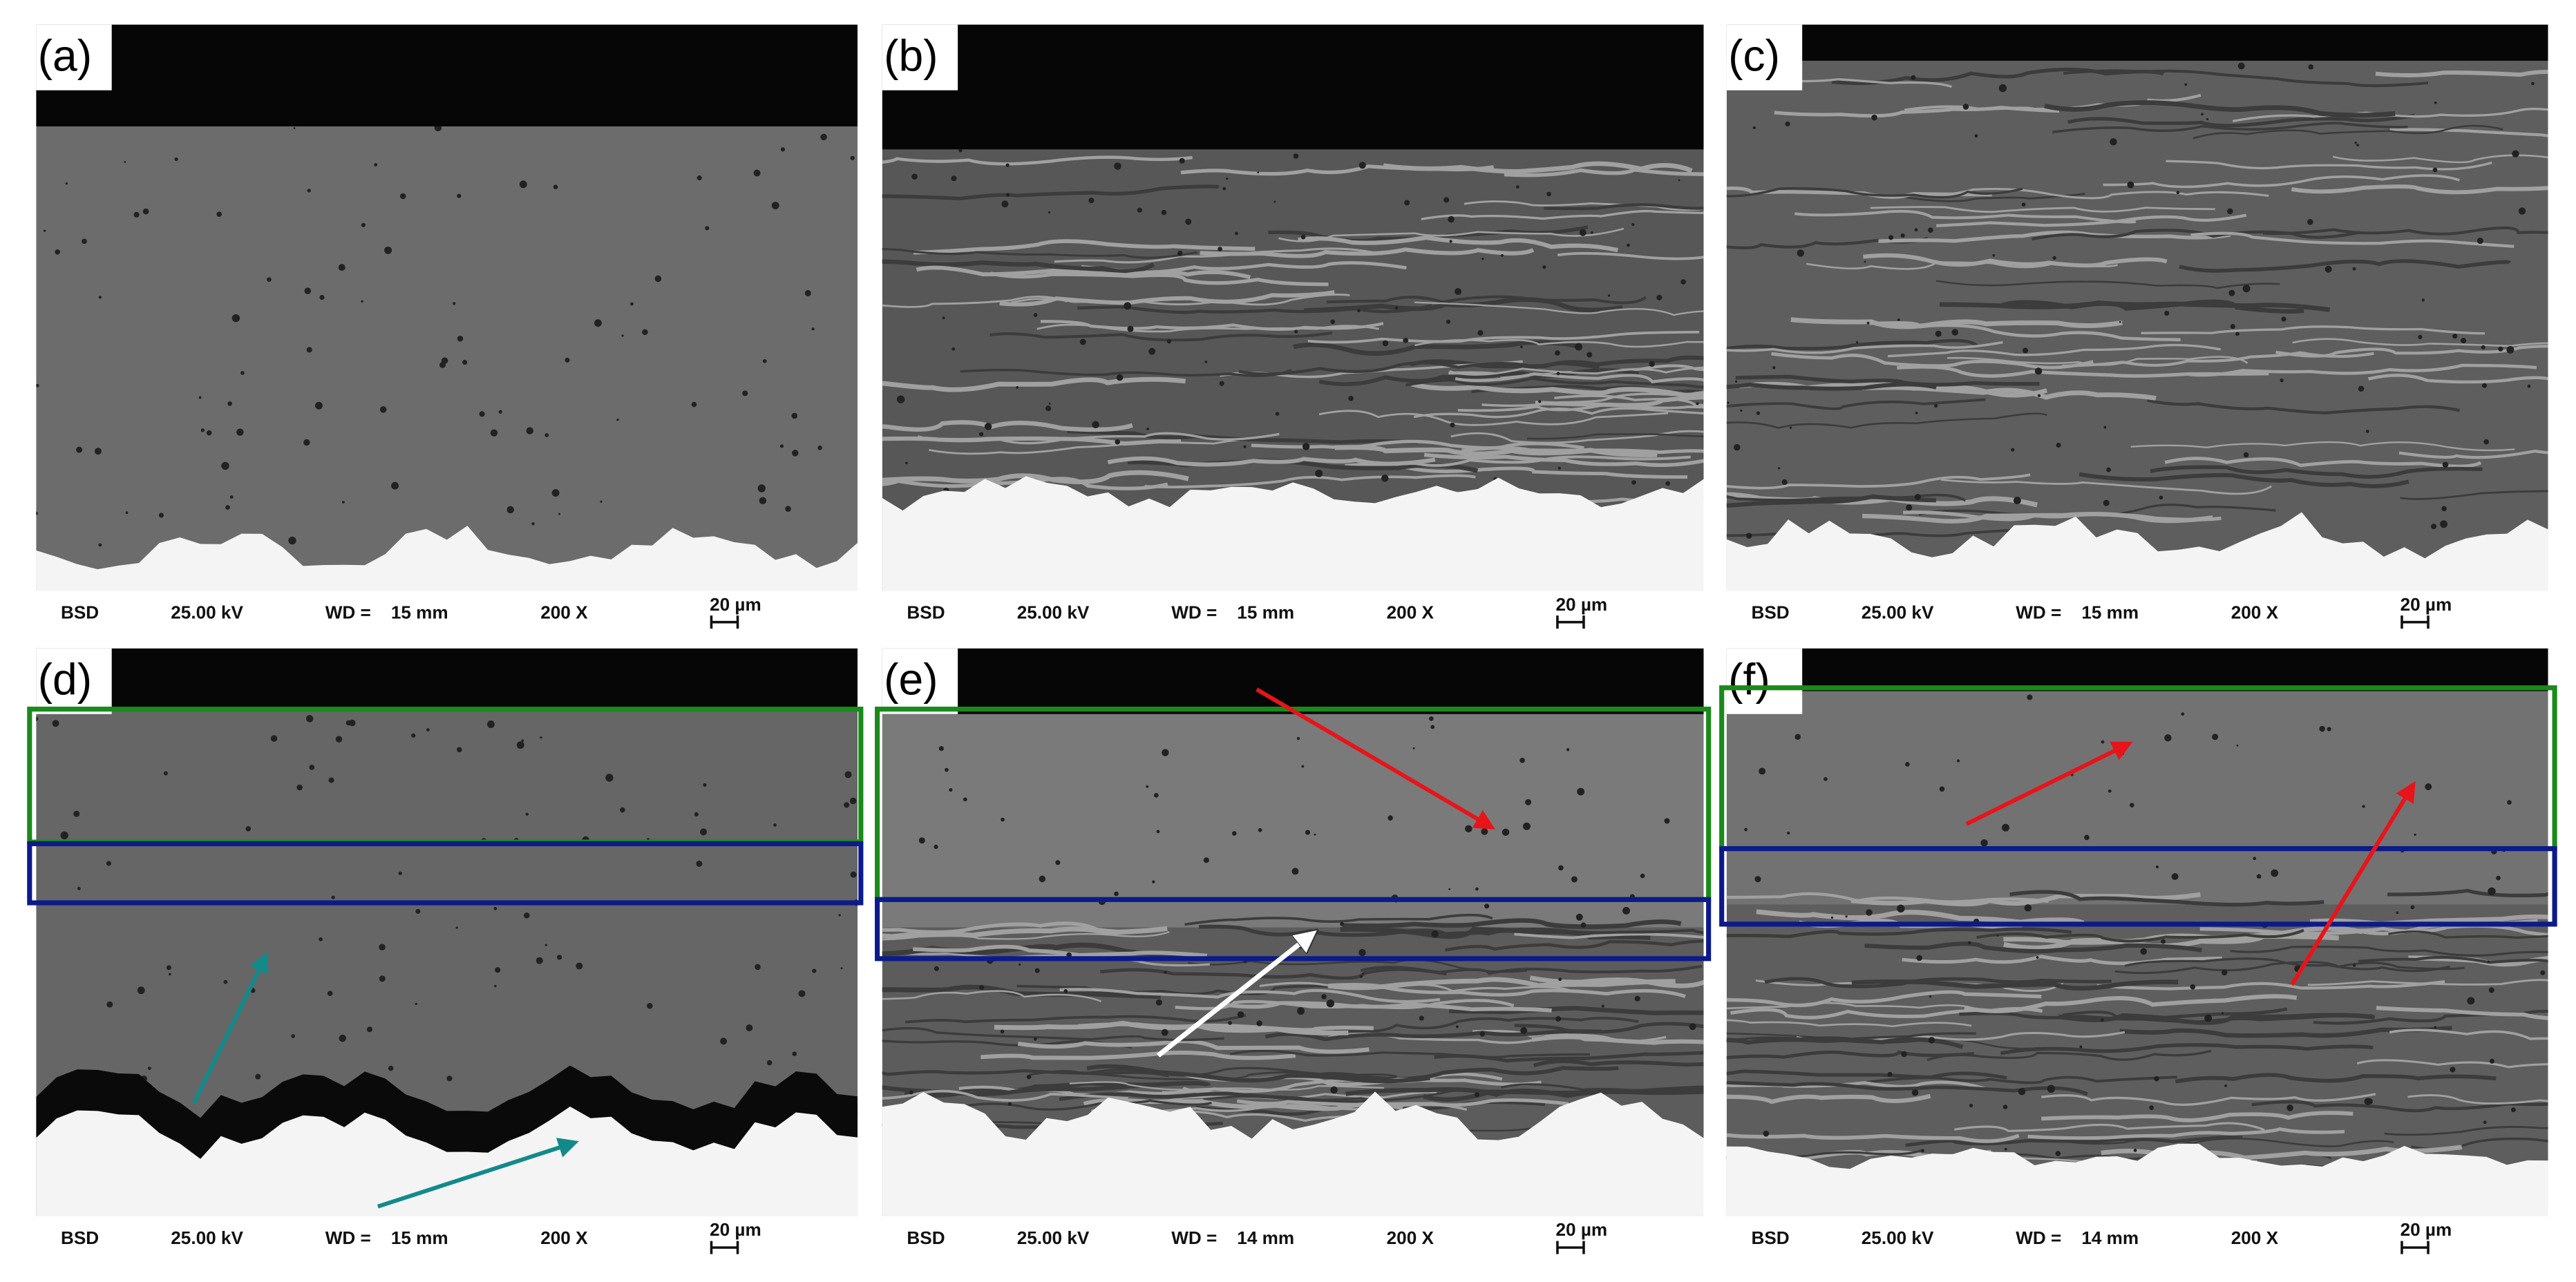 Image resolution: width=2576 pixels, height=1282 pixels. What do you see at coordinates (447, 558) in the screenshot?
I see `substrate` at bounding box center [447, 558].